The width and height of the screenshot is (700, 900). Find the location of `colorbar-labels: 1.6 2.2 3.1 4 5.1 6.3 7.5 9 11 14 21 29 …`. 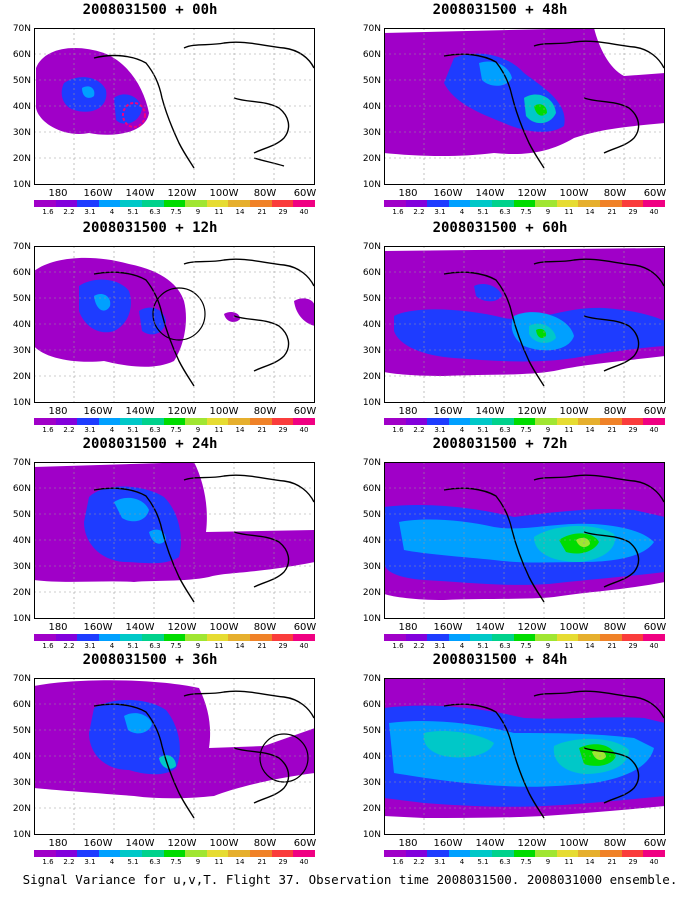

colorbar-labels: 1.6 2.2 3.1 4 5.1 6.3 7.5 9 11 14 21 29 … is located at coordinates (174, 213).